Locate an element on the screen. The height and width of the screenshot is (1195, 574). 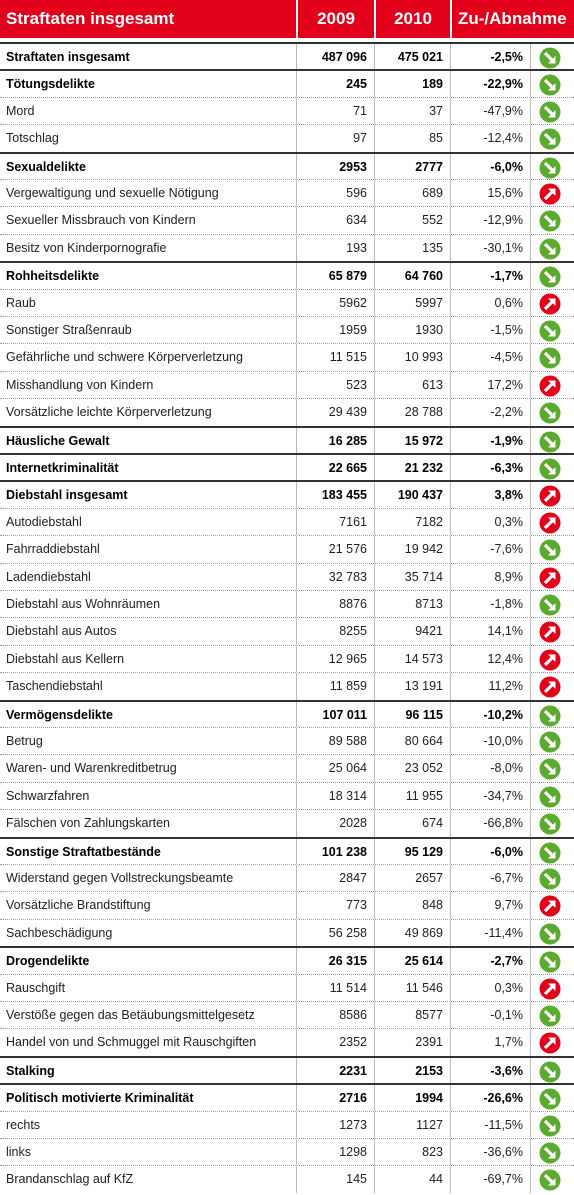
row-label: Raub is located at coordinates (21, 302).